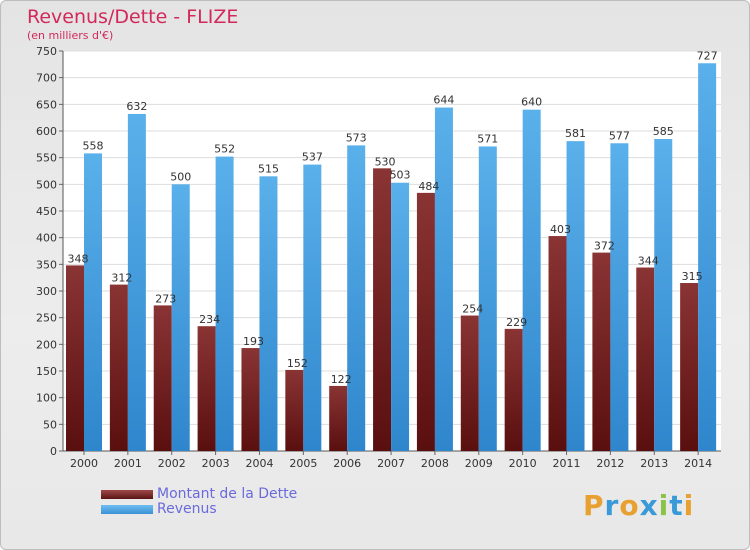 The width and height of the screenshot is (750, 550). I want to click on x-tick-label: 2001, so click(128, 463).